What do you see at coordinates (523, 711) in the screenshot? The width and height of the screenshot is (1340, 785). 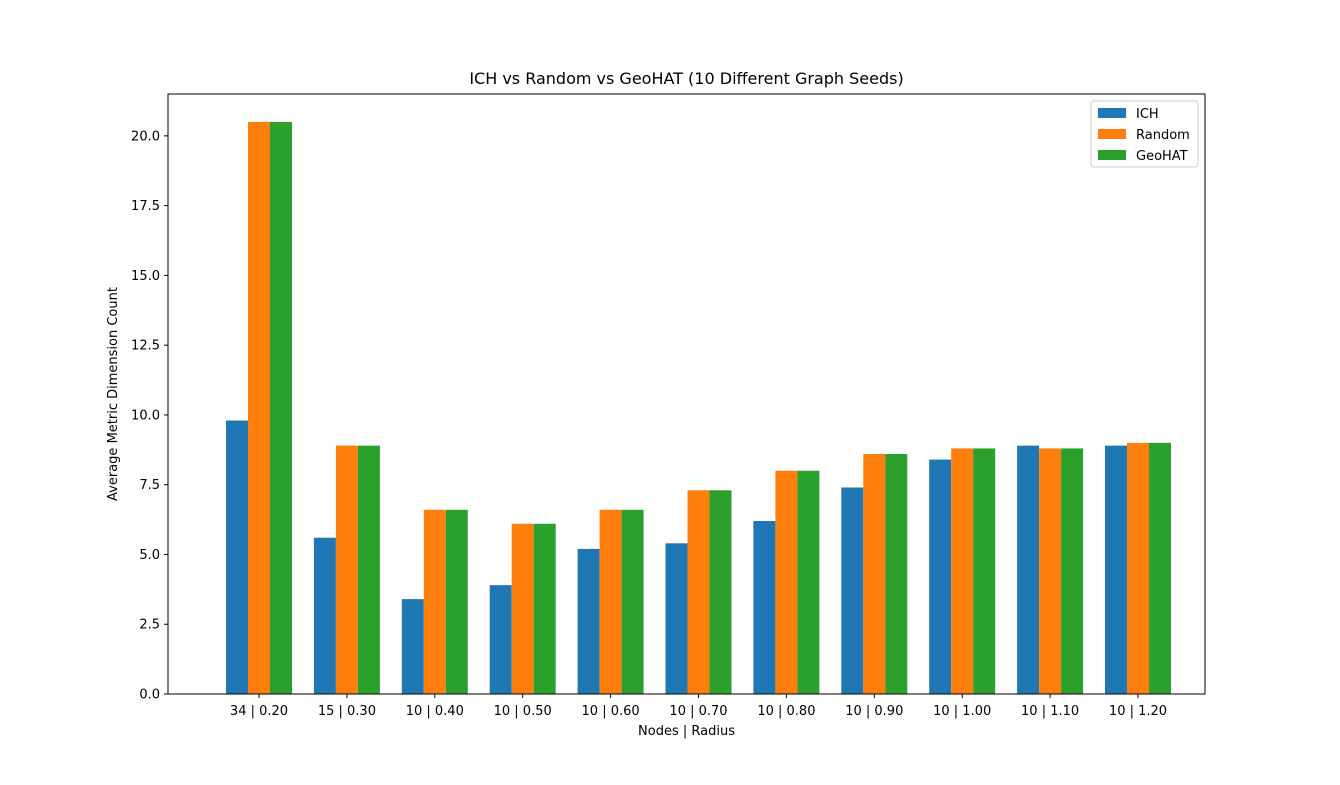 I see `x-tick-label: 10 | 0.50` at bounding box center [523, 711].